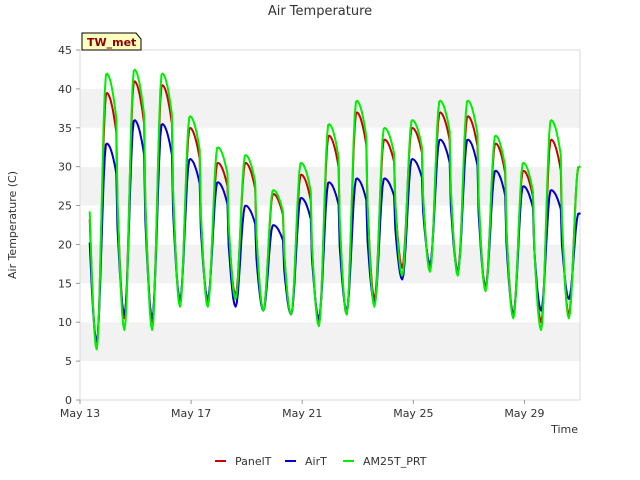 The width and height of the screenshot is (640, 480). Describe the element at coordinates (524, 413) in the screenshot. I see `x-tick-label: May 29` at that location.